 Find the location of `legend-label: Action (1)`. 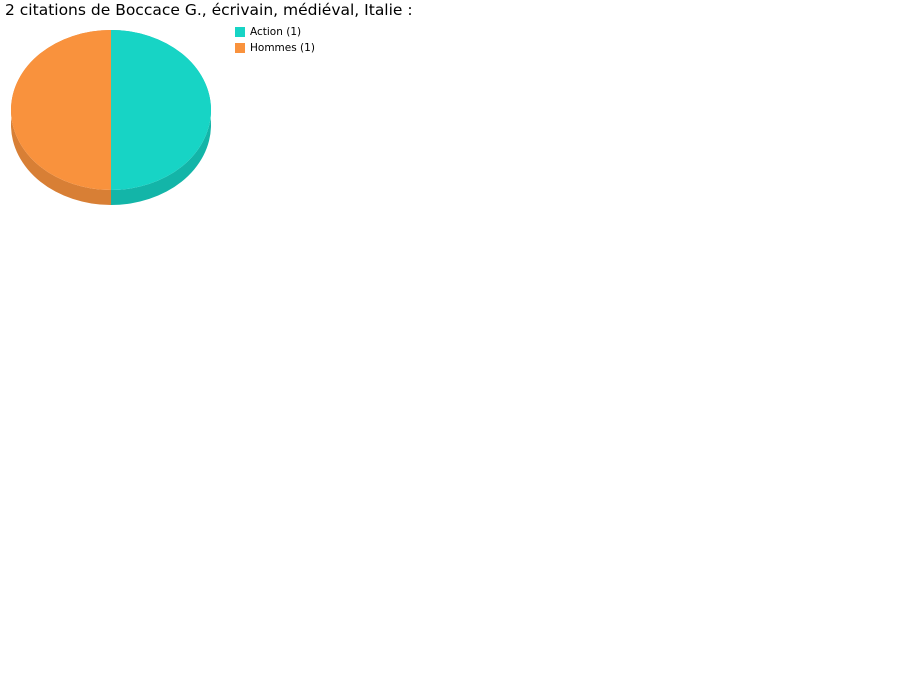

legend-label: Action (1) is located at coordinates (276, 32).